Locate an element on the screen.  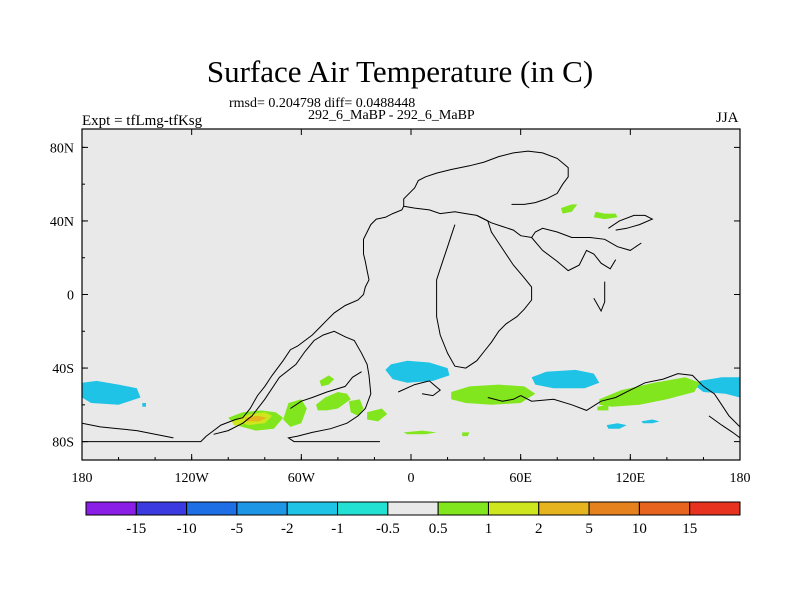
x-tick-label: 60W is located at coordinates (302, 478).